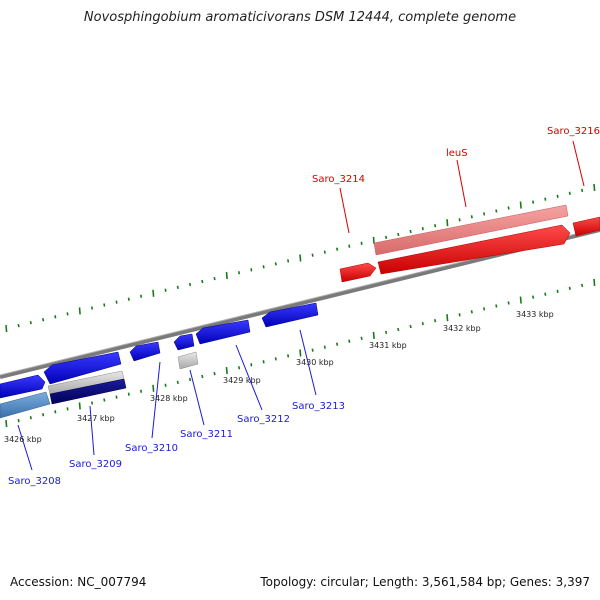 Image resolution: width=600 pixels, height=600 pixels. Describe the element at coordinates (23, 439) in the screenshot. I see `scale-label-3426: 3426 kbp` at that location.